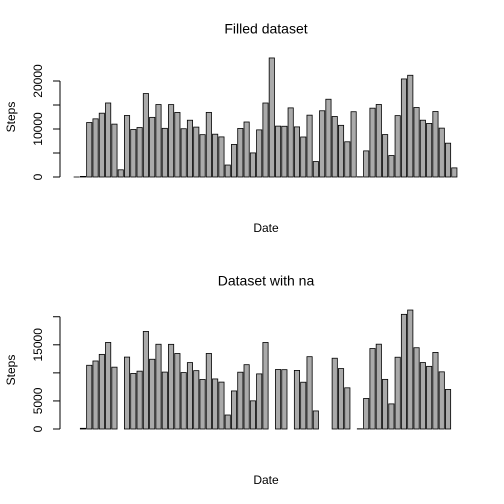 Image resolution: width=504 pixels, height=504 pixels. I want to click on y-tick-label: 20000, so click(38, 81).